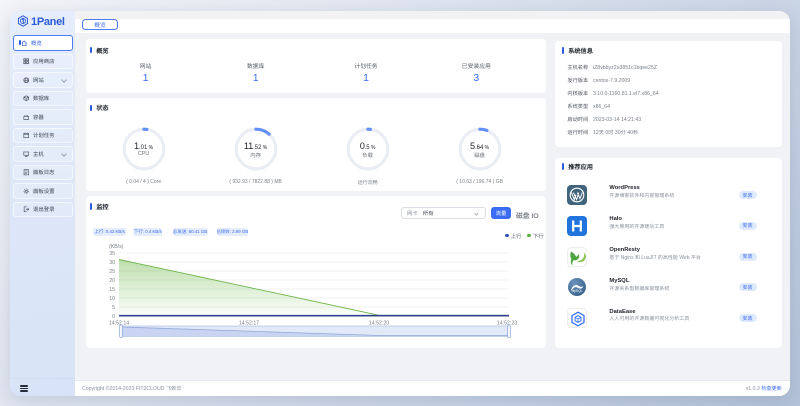  What do you see at coordinates (113, 317) in the screenshot?
I see `svg-text: 0` at bounding box center [113, 317].